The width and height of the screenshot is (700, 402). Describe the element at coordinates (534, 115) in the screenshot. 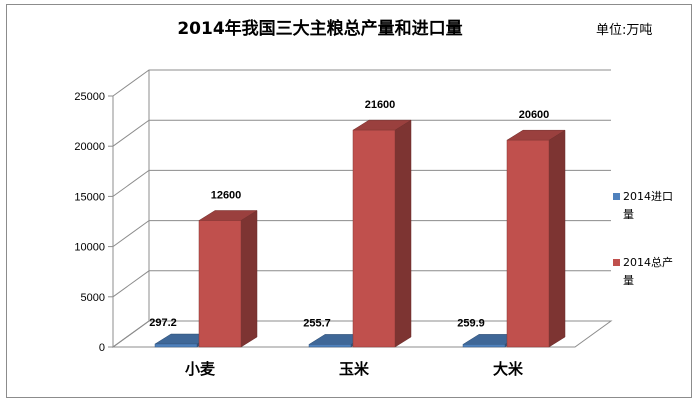

I see `data-label-production: 20600` at that location.